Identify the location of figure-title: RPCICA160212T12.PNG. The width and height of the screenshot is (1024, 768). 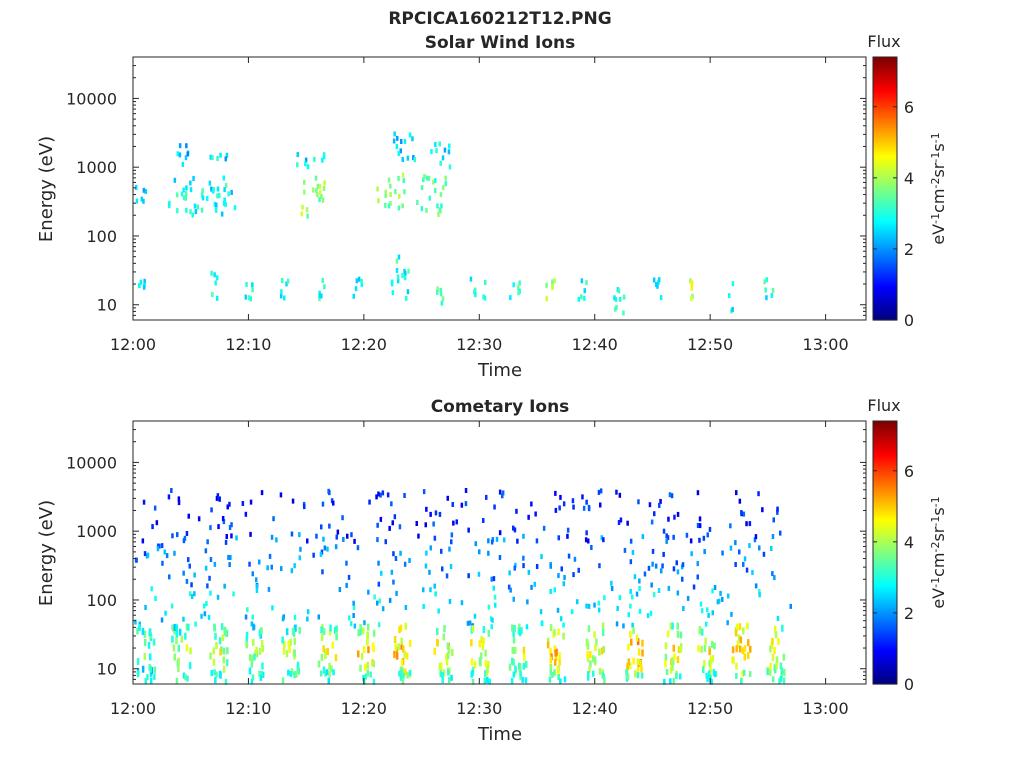
(499, 19).